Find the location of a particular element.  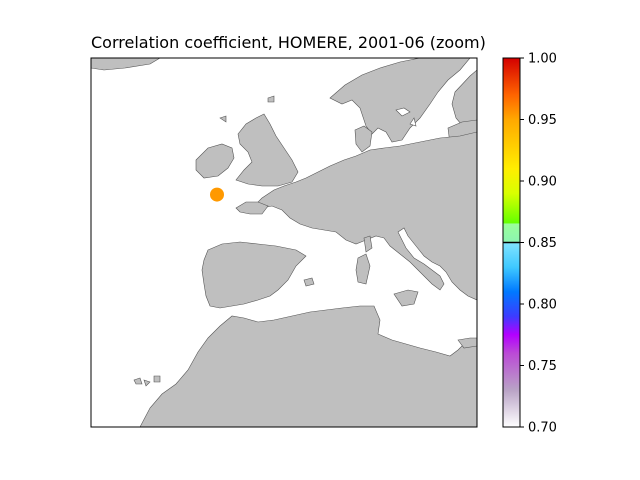

lake-vattern is located at coordinates (413, 122).